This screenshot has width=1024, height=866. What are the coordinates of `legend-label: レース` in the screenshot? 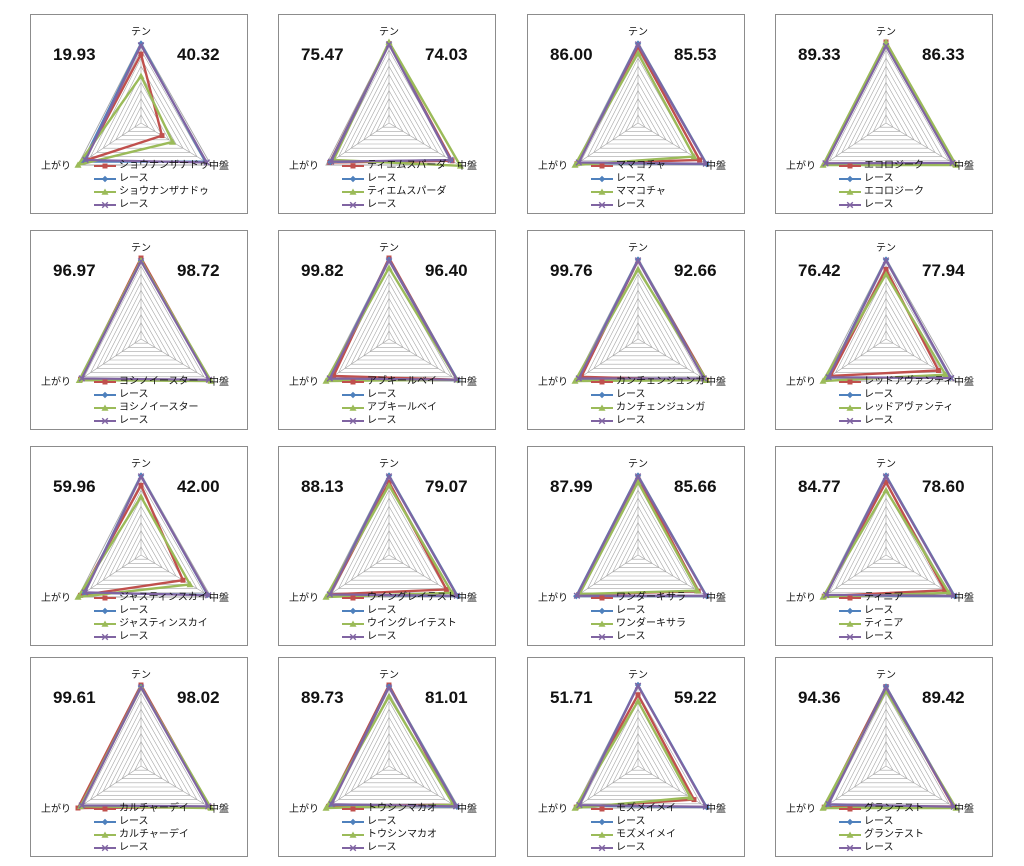 It's located at (134, 636).